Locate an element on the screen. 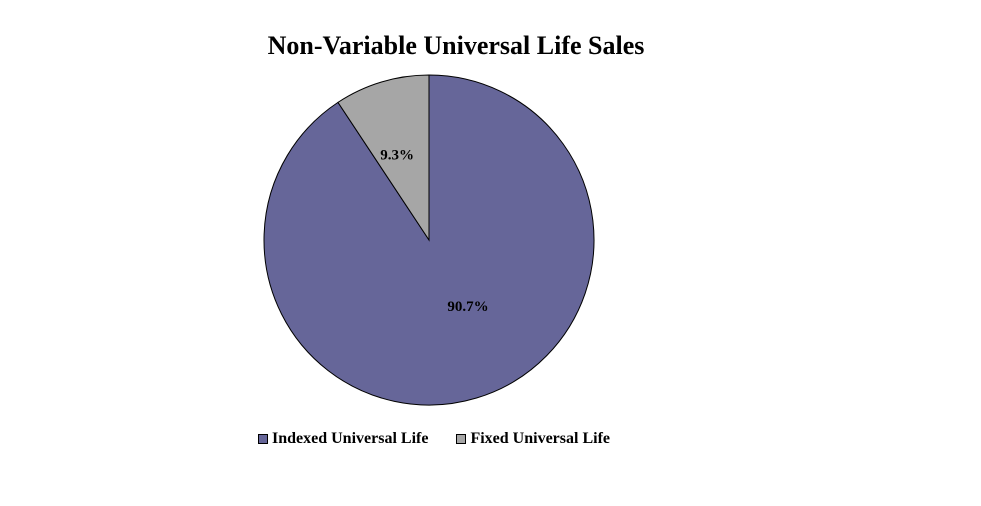 This screenshot has width=981, height=506. pie-label-0: 90.7% is located at coordinates (467, 307).